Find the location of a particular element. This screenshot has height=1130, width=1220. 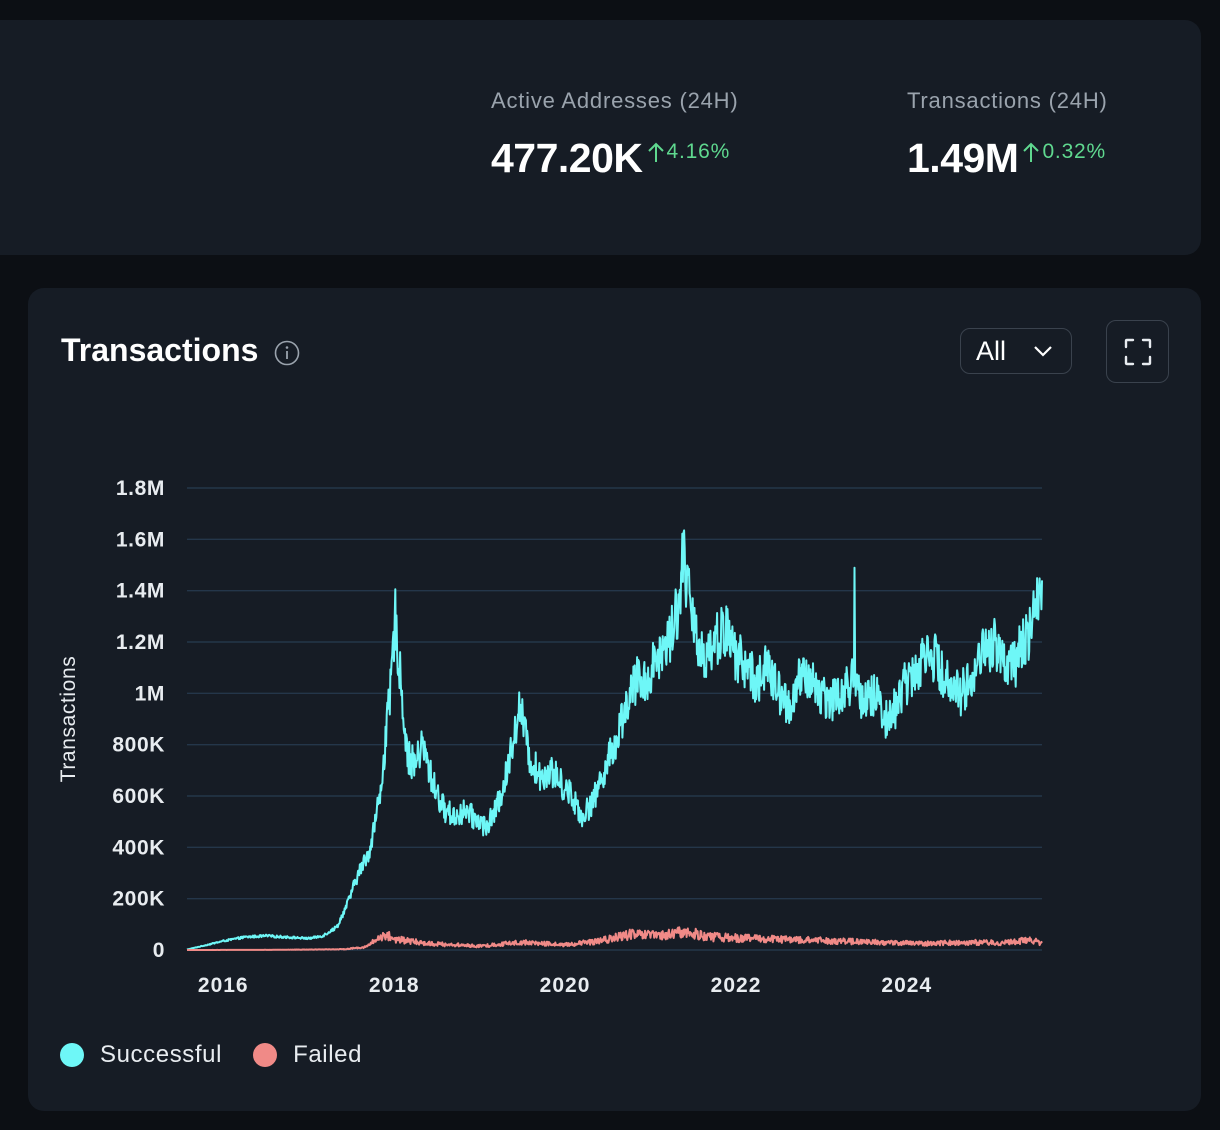

legend-label: Failed is located at coordinates (328, 1054).